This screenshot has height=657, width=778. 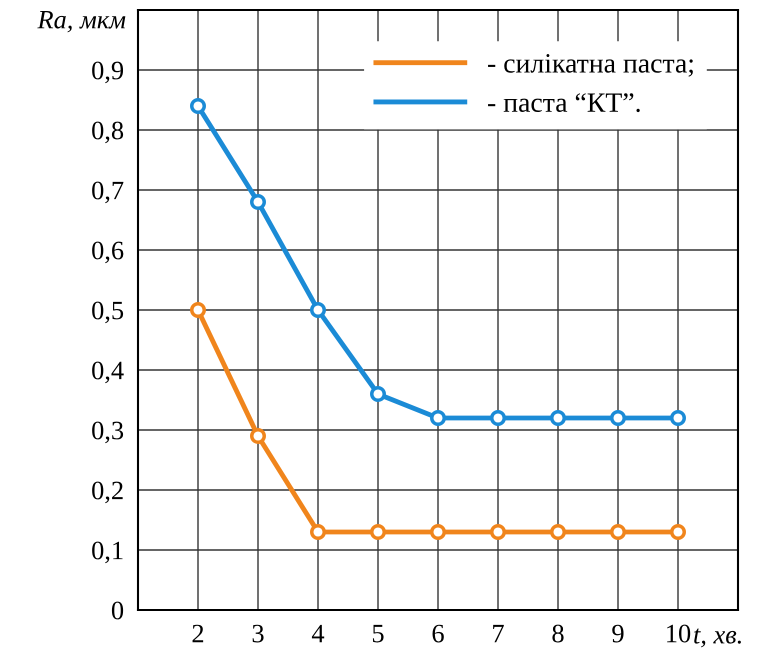 What do you see at coordinates (717, 638) in the screenshot?
I see `x-axis-title: t, хв.` at bounding box center [717, 638].